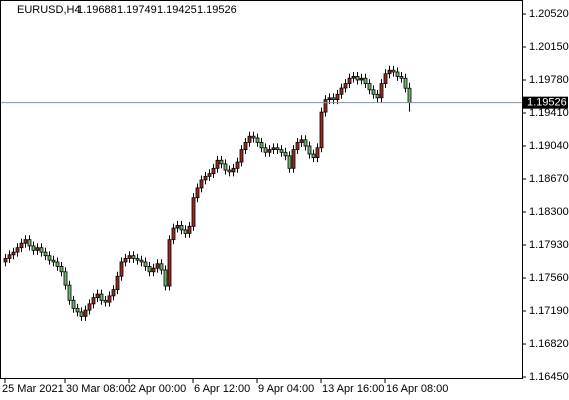  What do you see at coordinates (549, 344) in the screenshot?
I see `y-tick-label: 1.16820` at bounding box center [549, 344].